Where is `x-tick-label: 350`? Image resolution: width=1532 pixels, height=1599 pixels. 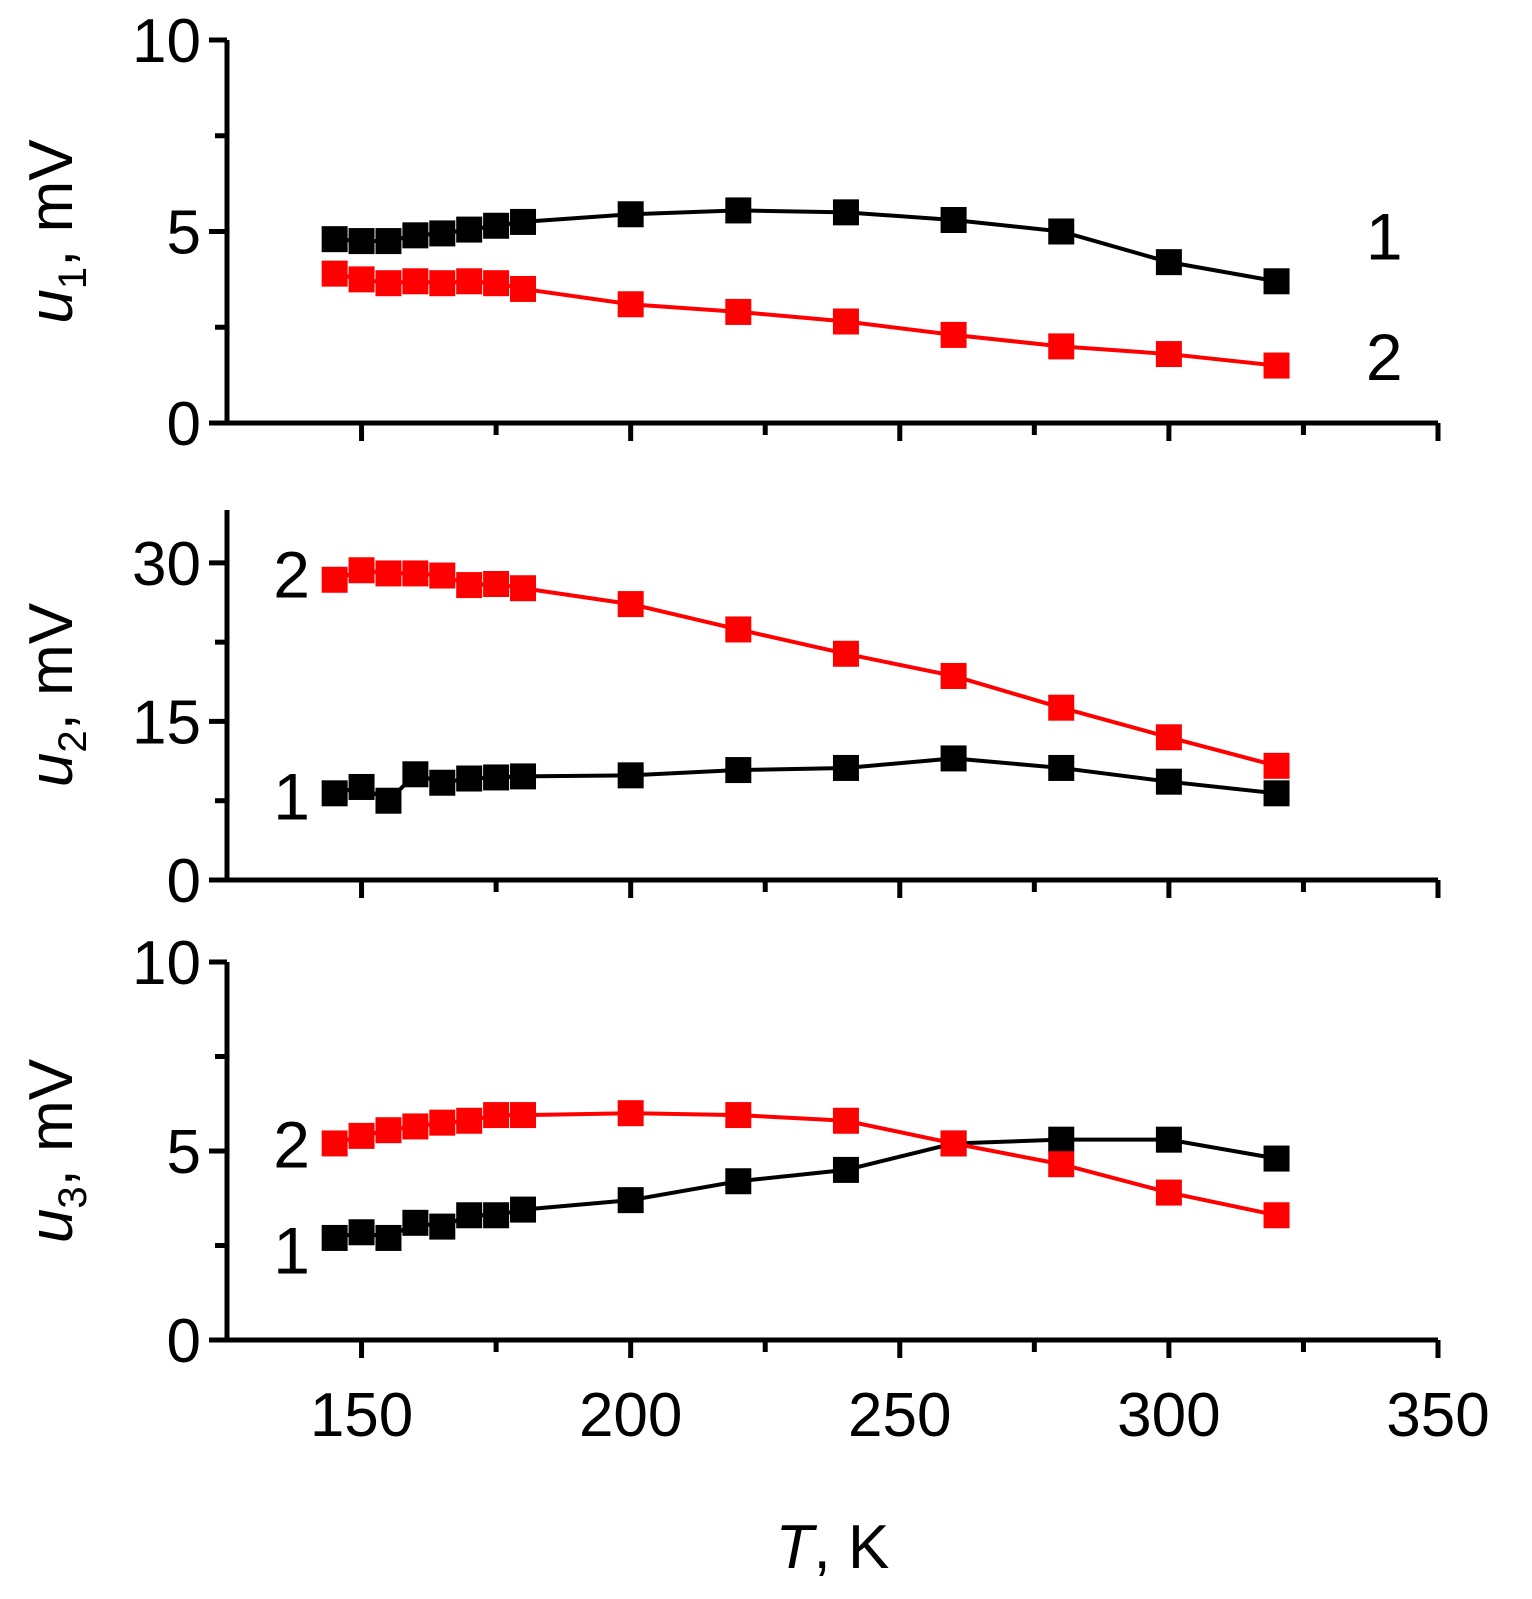 x-tick-label: 350 is located at coordinates (1437, 1415).